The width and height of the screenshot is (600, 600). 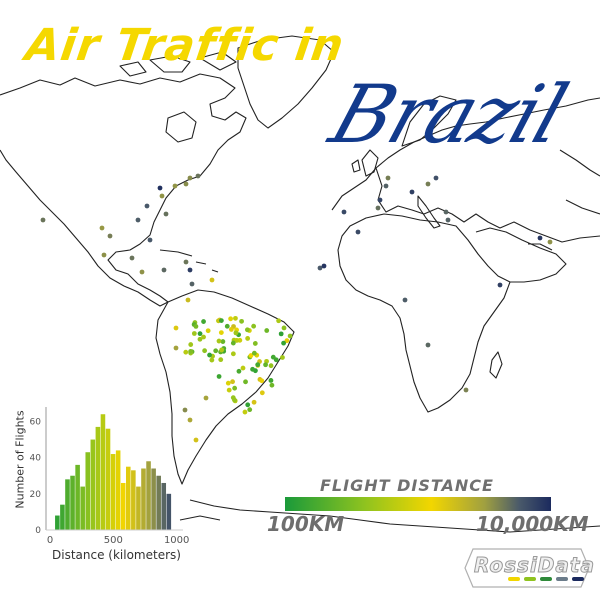 I want to click on europe-outline, so click(x=465, y=170).